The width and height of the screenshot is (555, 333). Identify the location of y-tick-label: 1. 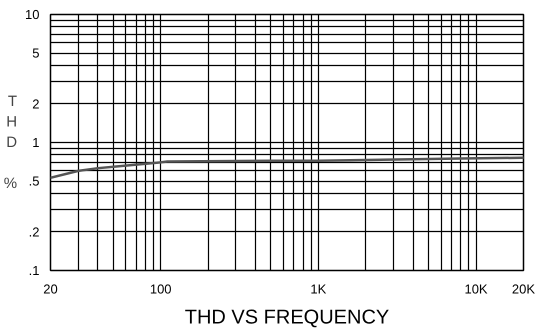
(36, 142).